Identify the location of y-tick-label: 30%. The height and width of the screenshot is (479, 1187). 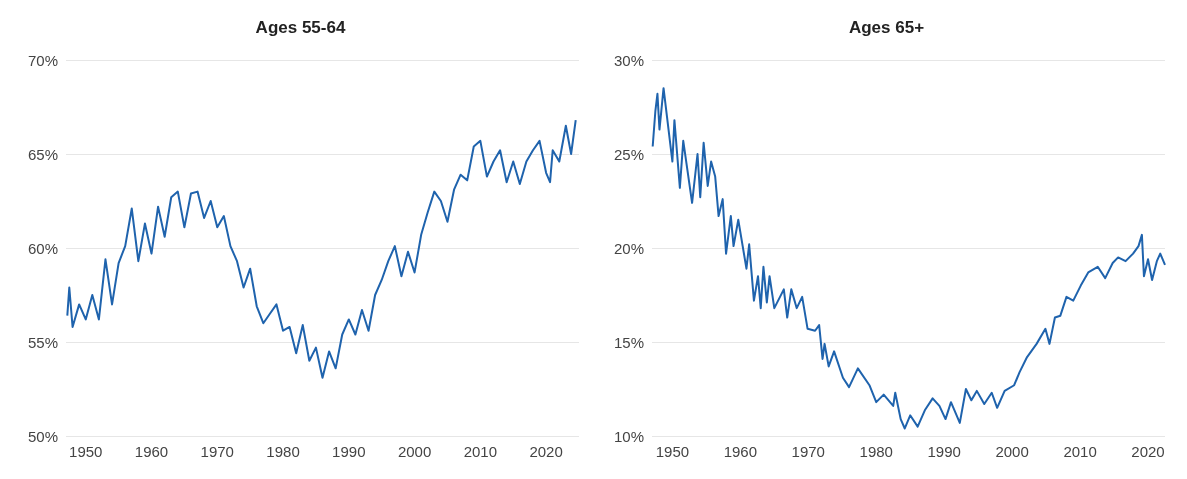
(628, 60).